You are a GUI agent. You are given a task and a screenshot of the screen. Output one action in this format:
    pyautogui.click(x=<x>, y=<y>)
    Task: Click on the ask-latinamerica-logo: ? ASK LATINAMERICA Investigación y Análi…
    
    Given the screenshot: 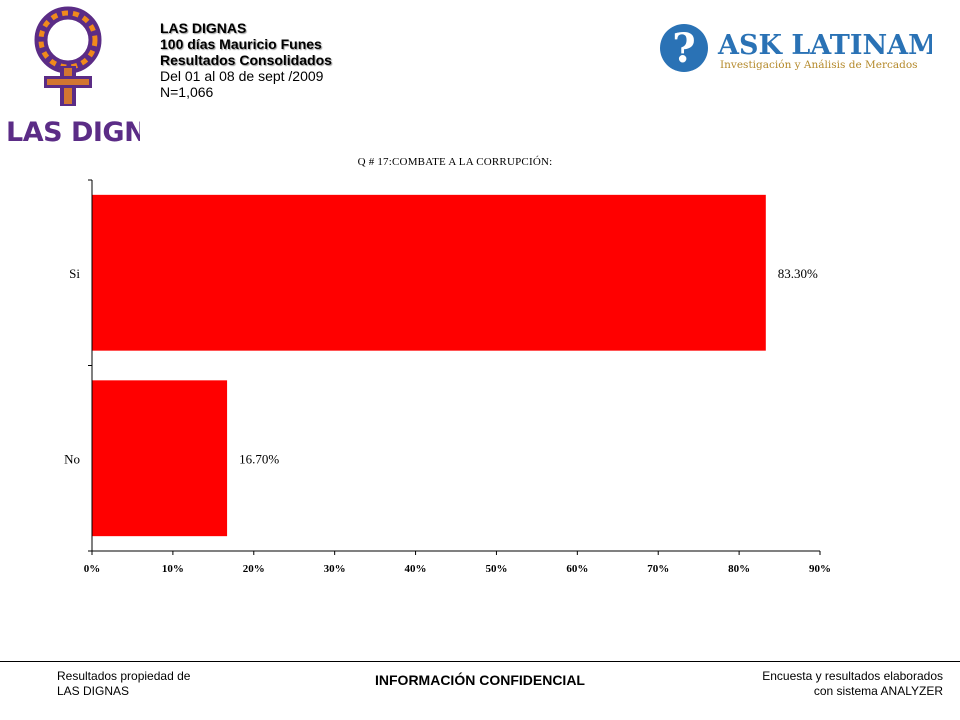 What is the action you would take?
    pyautogui.click(x=808, y=49)
    